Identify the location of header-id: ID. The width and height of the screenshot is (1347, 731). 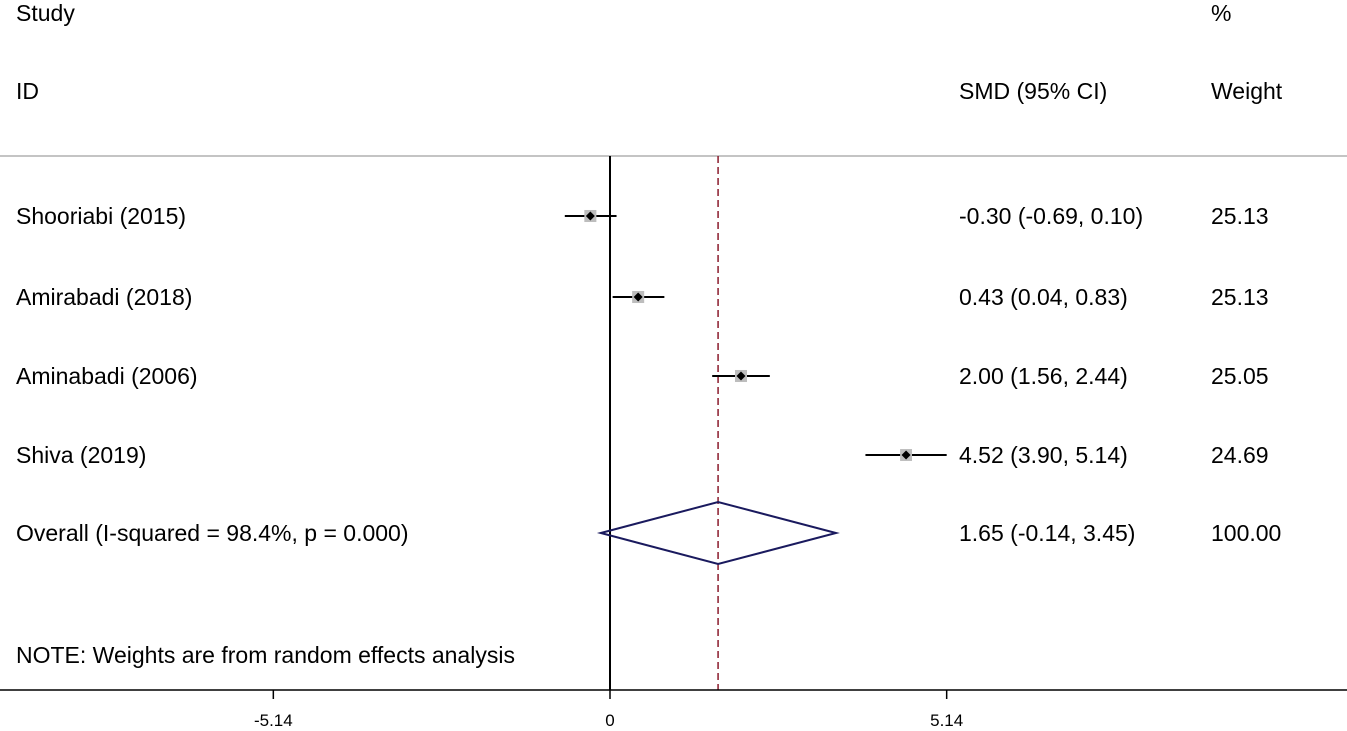
(27, 91).